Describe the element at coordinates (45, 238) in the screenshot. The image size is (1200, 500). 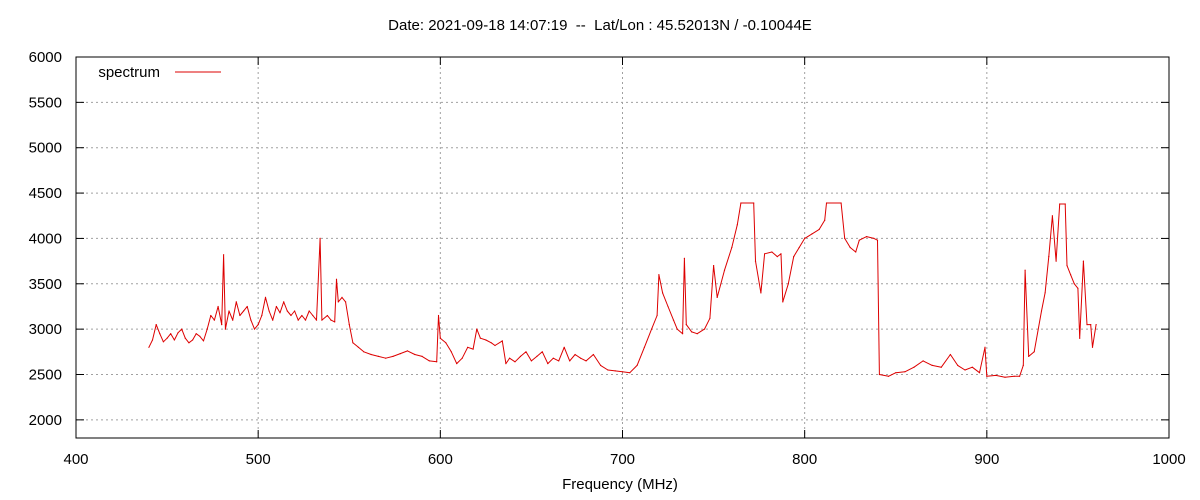
I see `y-tick-label: 4000` at that location.